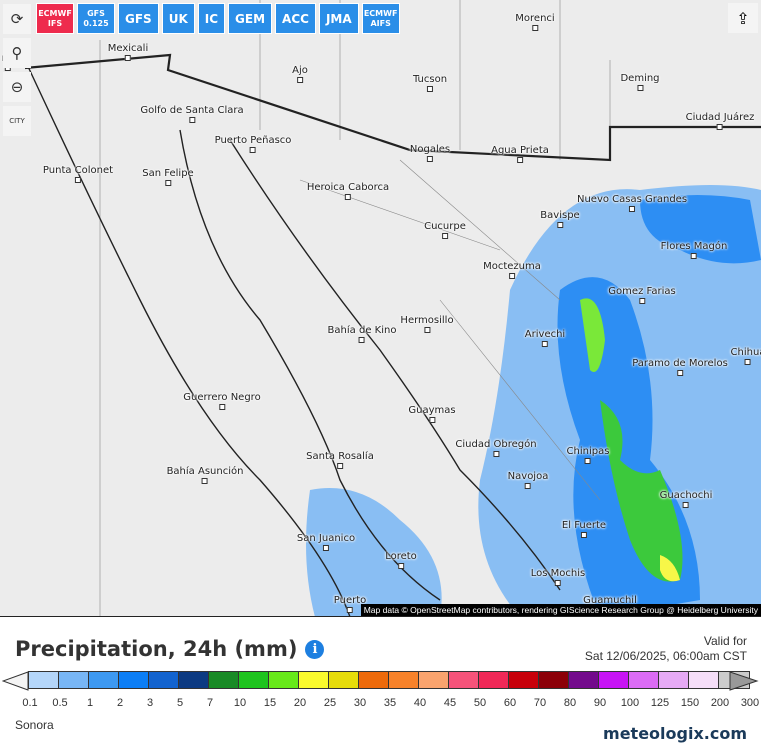  Describe the element at coordinates (660, 703) in the screenshot. I see `scale-tick: 125` at that location.